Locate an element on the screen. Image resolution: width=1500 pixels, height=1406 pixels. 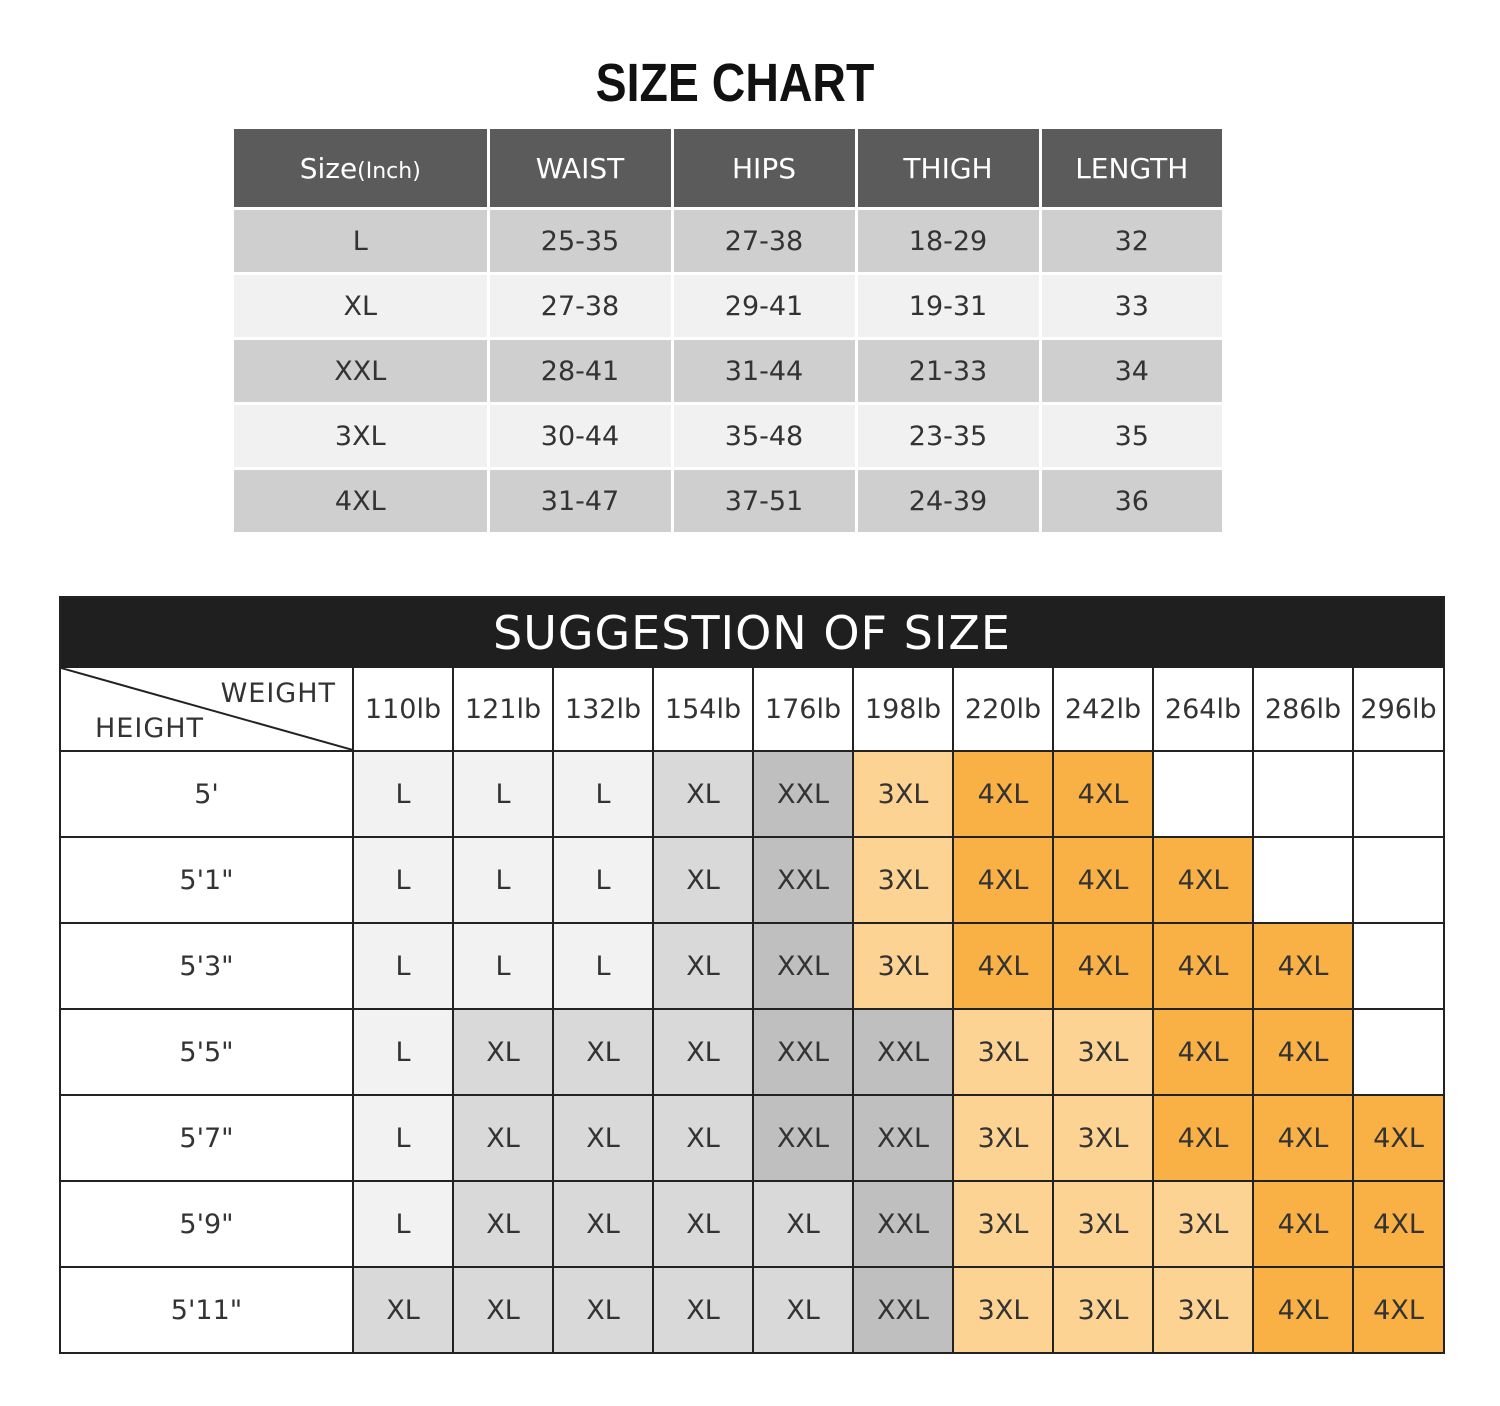
weight-column-header: 198lb is located at coordinates (903, 710).